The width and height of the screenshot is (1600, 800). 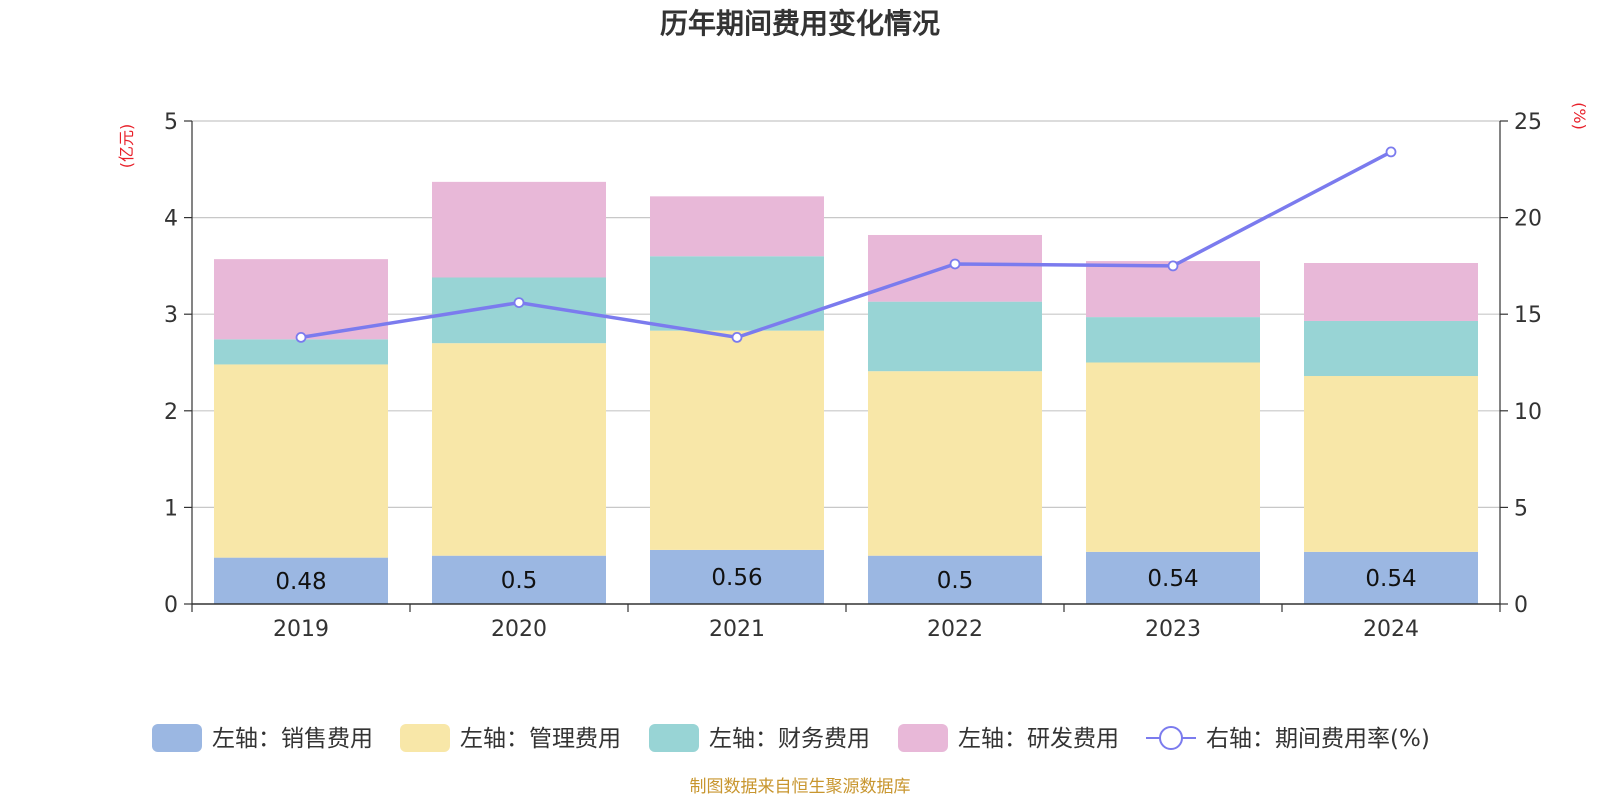 What do you see at coordinates (800, 787) in the screenshot?
I see `source-note: 制图数据来自恒生聚源数据库` at bounding box center [800, 787].